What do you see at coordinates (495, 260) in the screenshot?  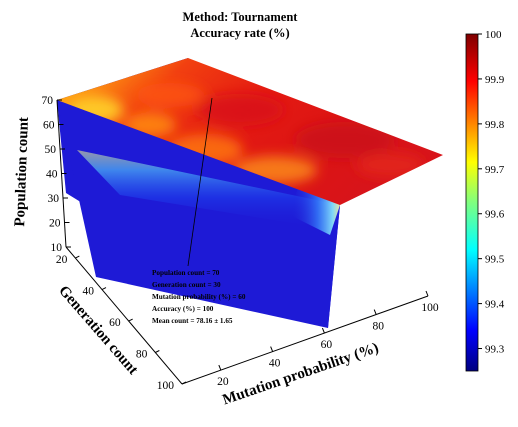 I see `colorbar-tick-label: 99.5` at bounding box center [495, 260].